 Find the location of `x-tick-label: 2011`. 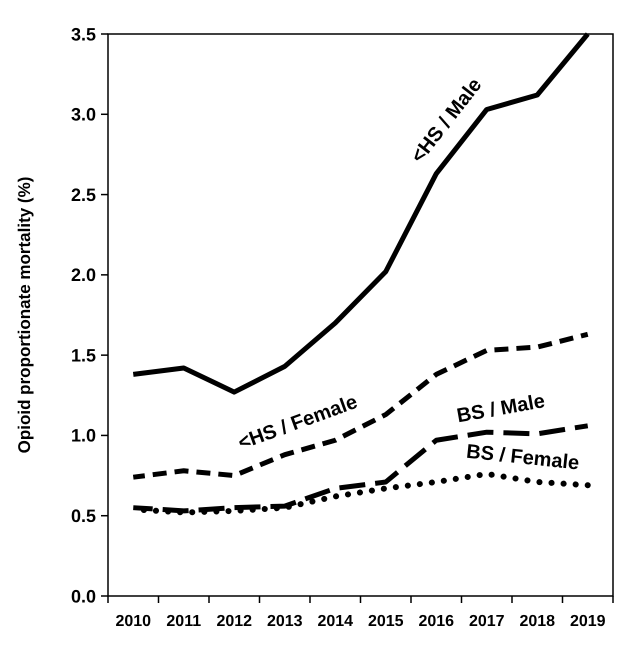

x-tick-label: 2011 is located at coordinates (184, 621).